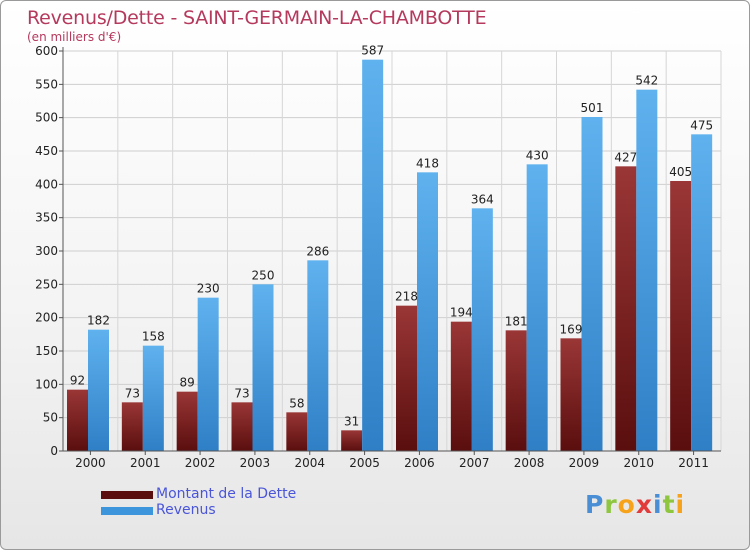 This screenshot has height=550, width=750. What do you see at coordinates (127, 511) in the screenshot?
I see `legend-swatch-revenus` at bounding box center [127, 511].